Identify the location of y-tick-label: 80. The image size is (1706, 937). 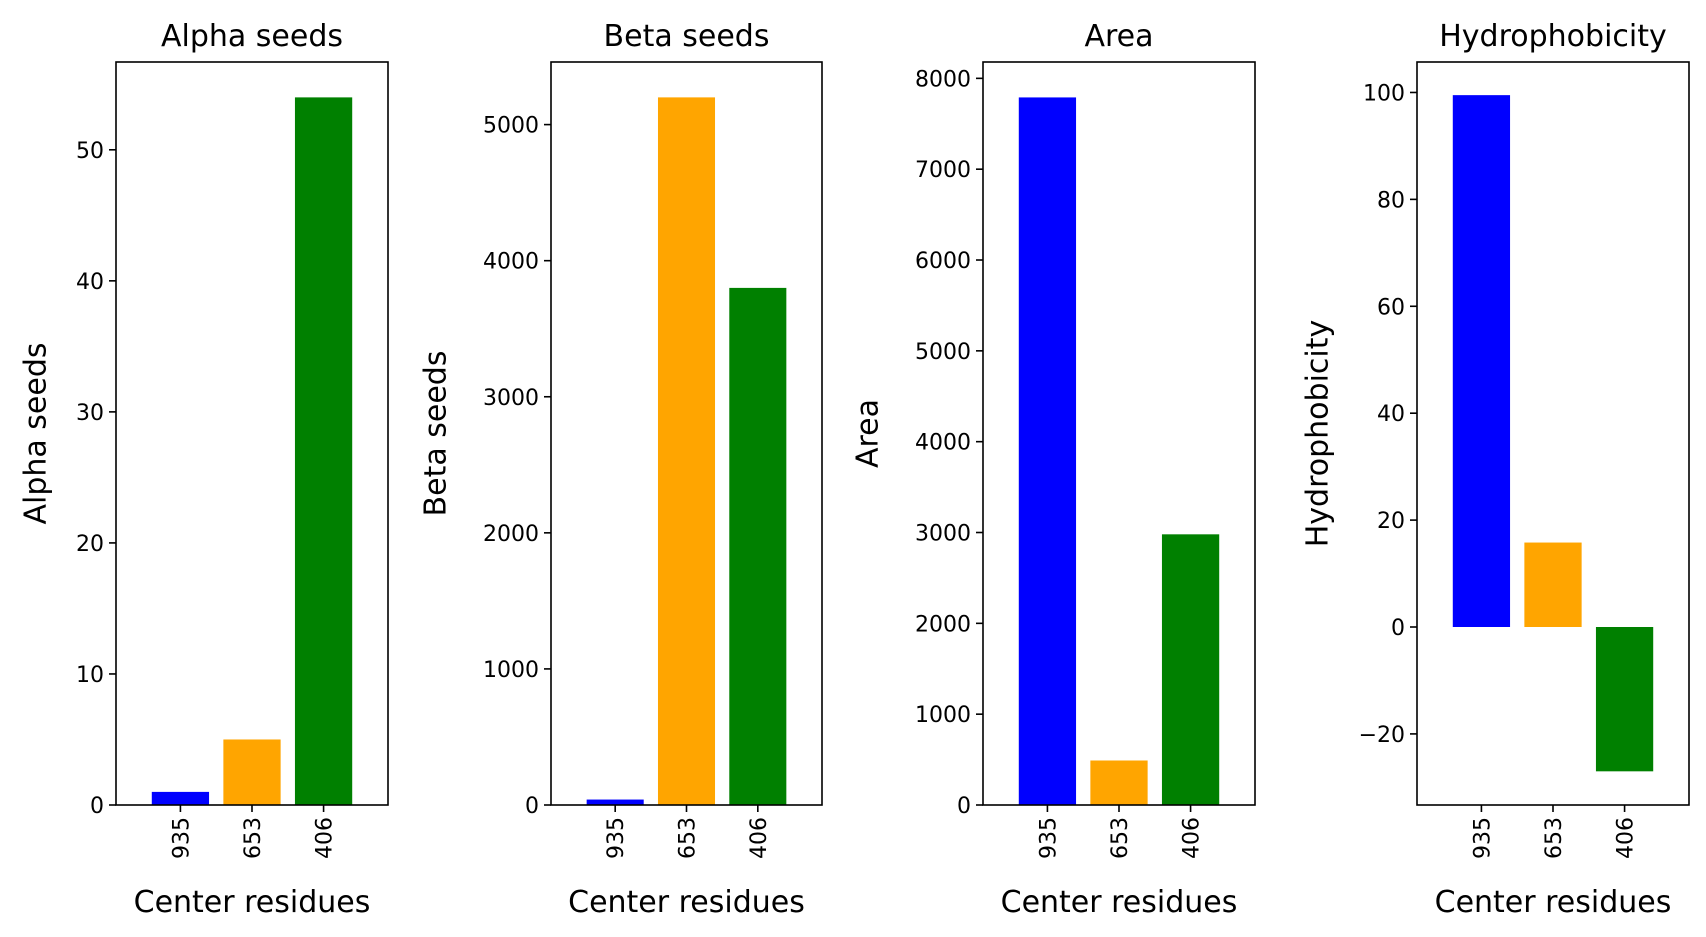
(1391, 200).